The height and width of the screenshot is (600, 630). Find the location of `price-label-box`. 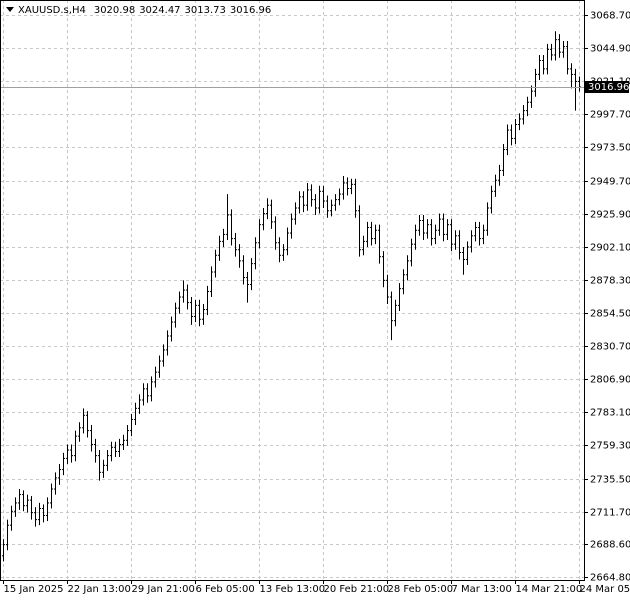

price-label-box is located at coordinates (607, 87).